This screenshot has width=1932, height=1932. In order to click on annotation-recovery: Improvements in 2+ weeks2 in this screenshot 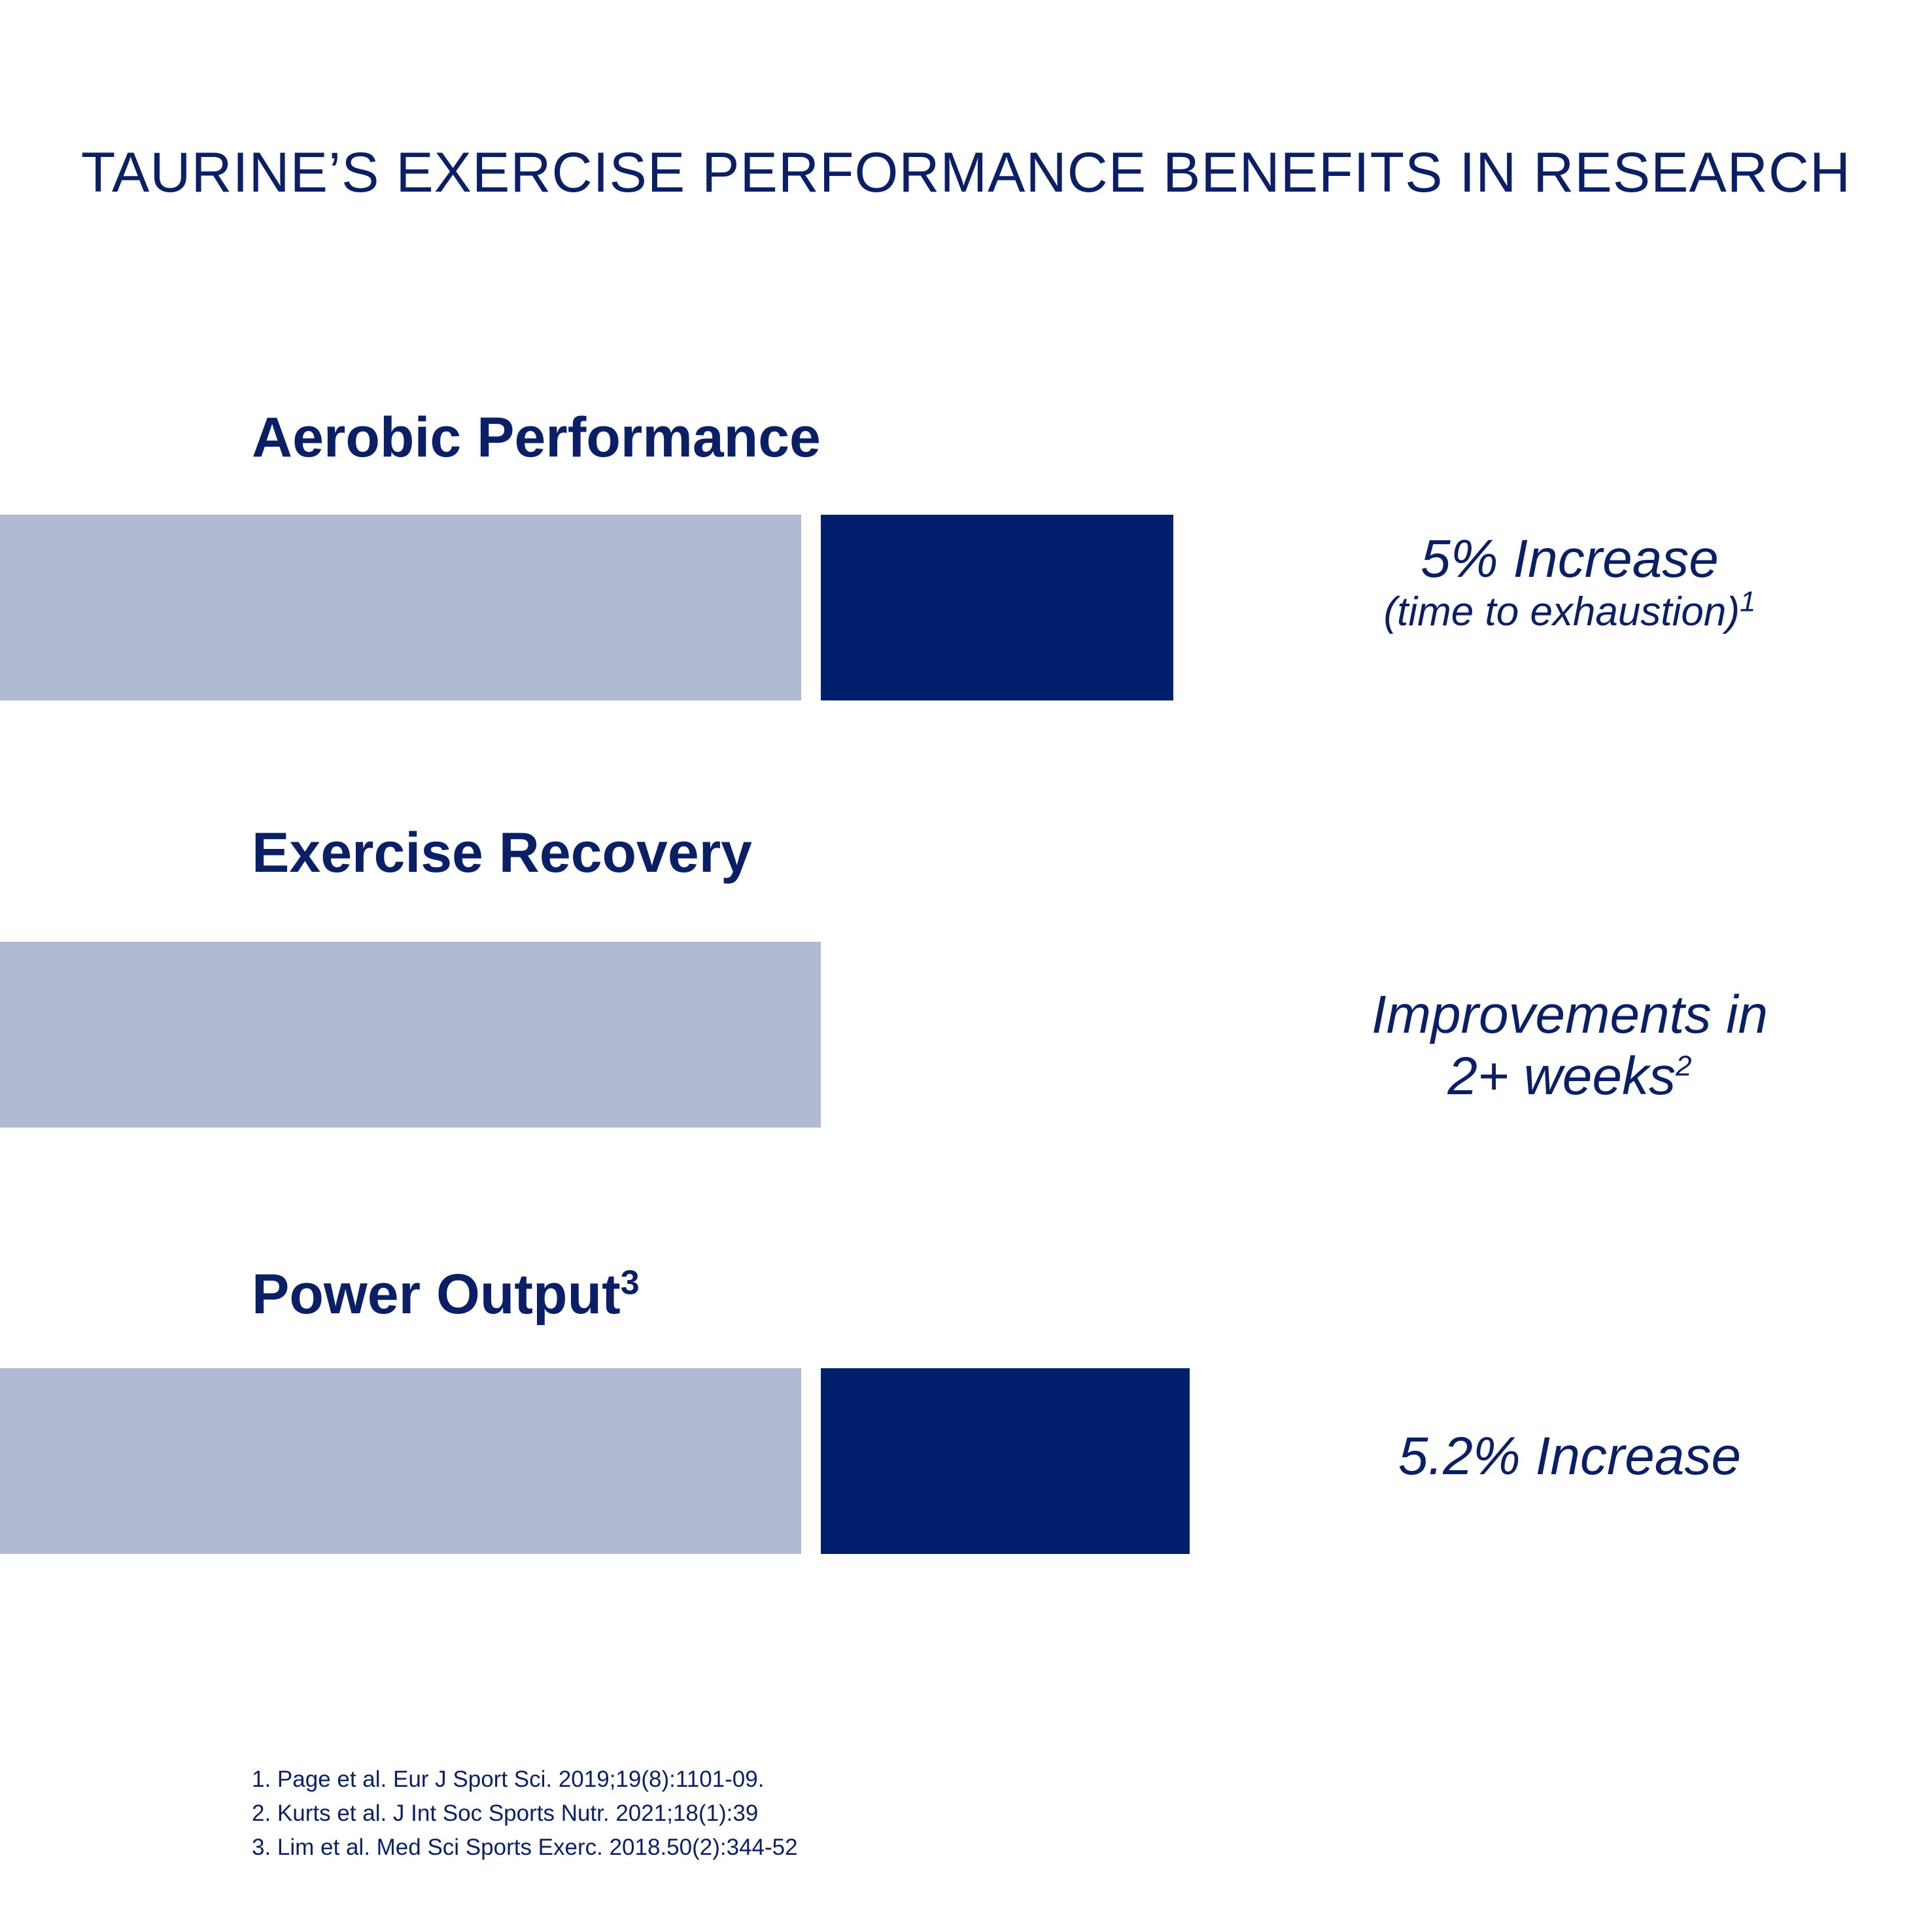, I will do `click(1570, 1046)`.